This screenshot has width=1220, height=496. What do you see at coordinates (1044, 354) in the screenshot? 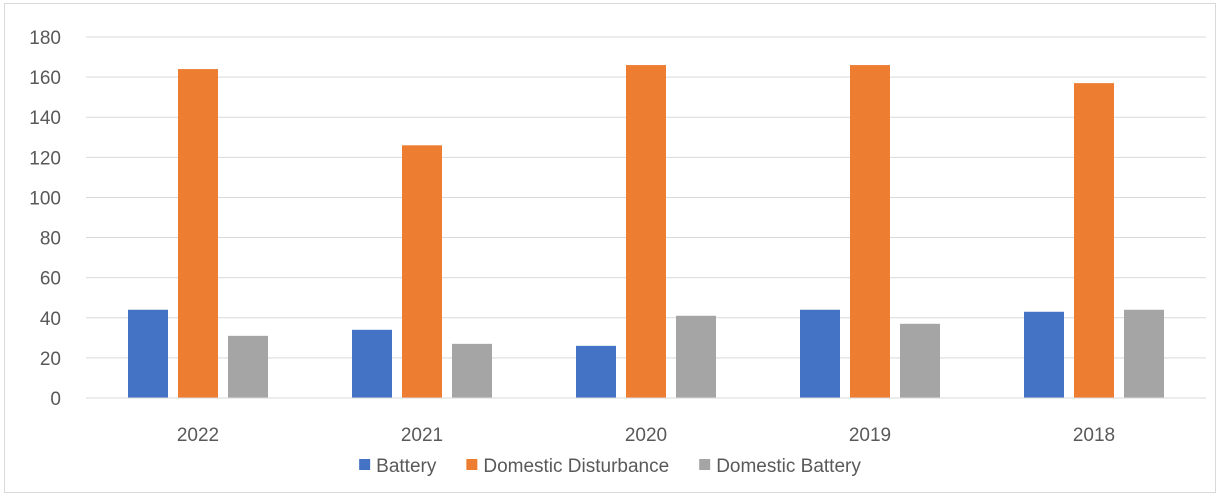
I see `bar-battery-2018` at bounding box center [1044, 354].